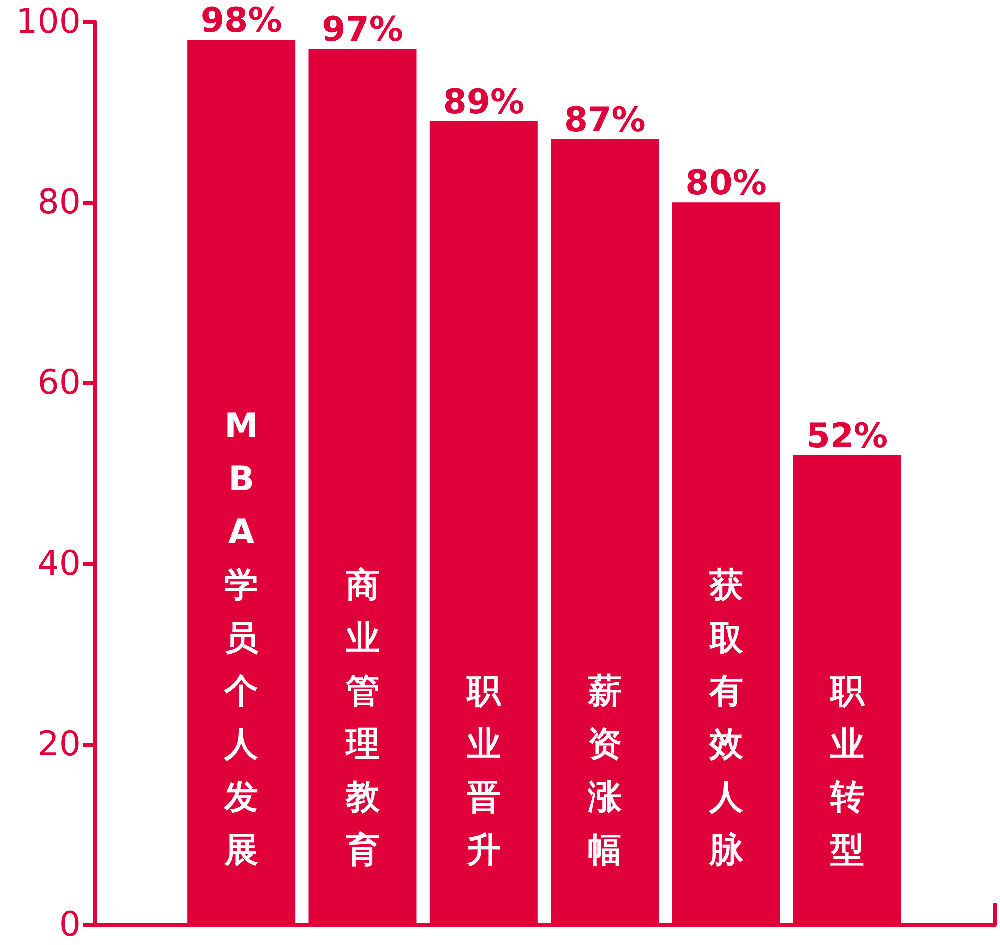 Image resolution: width=1000 pixels, height=945 pixels. Describe the element at coordinates (726, 184) in the screenshot. I see `data-label: 80%` at that location.